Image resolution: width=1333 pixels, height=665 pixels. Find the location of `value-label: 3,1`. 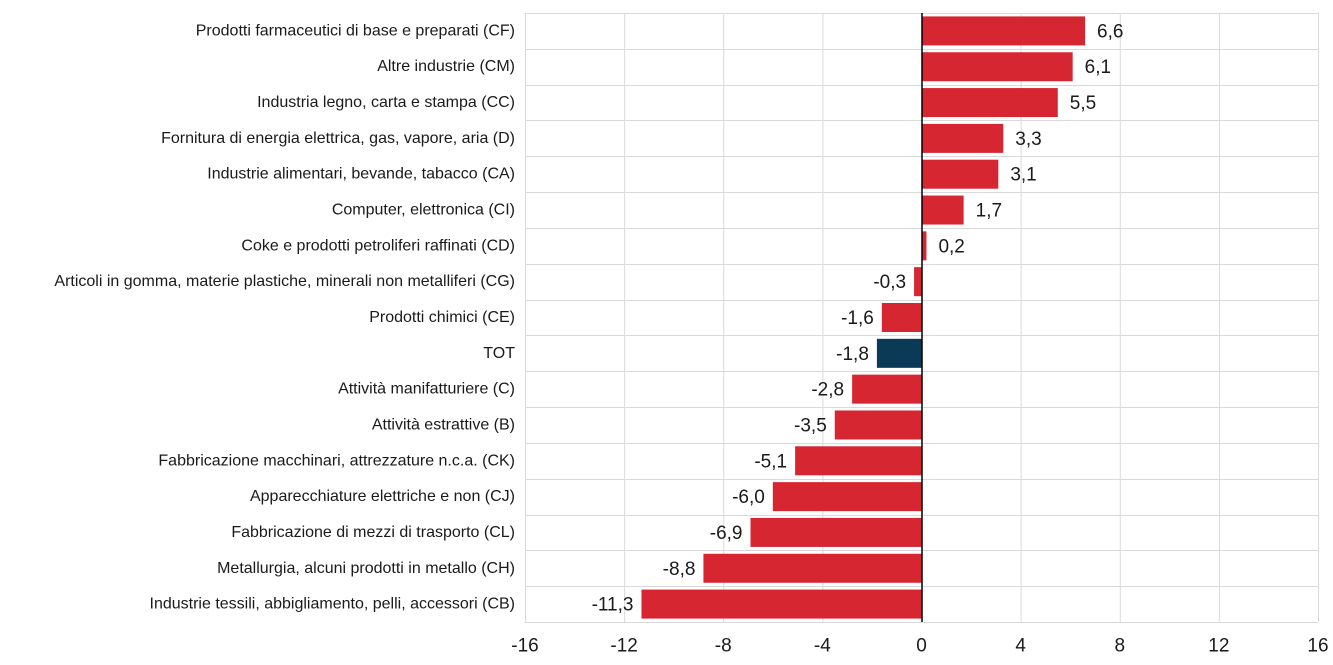

value-label: 3,1 is located at coordinates (1023, 175).